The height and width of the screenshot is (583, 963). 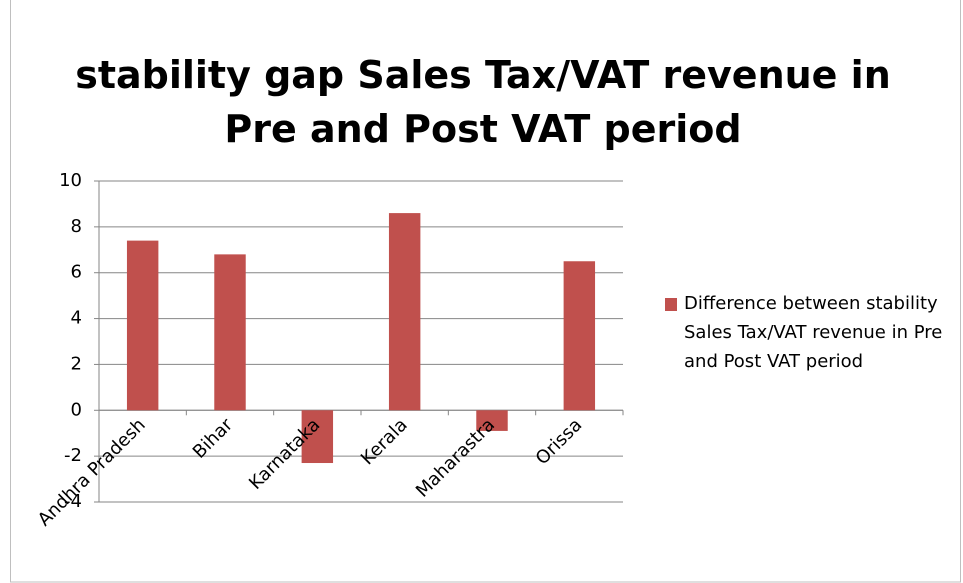 What do you see at coordinates (92, 473) in the screenshot?
I see `x-tick-label: Andhra Pradesh` at bounding box center [92, 473].